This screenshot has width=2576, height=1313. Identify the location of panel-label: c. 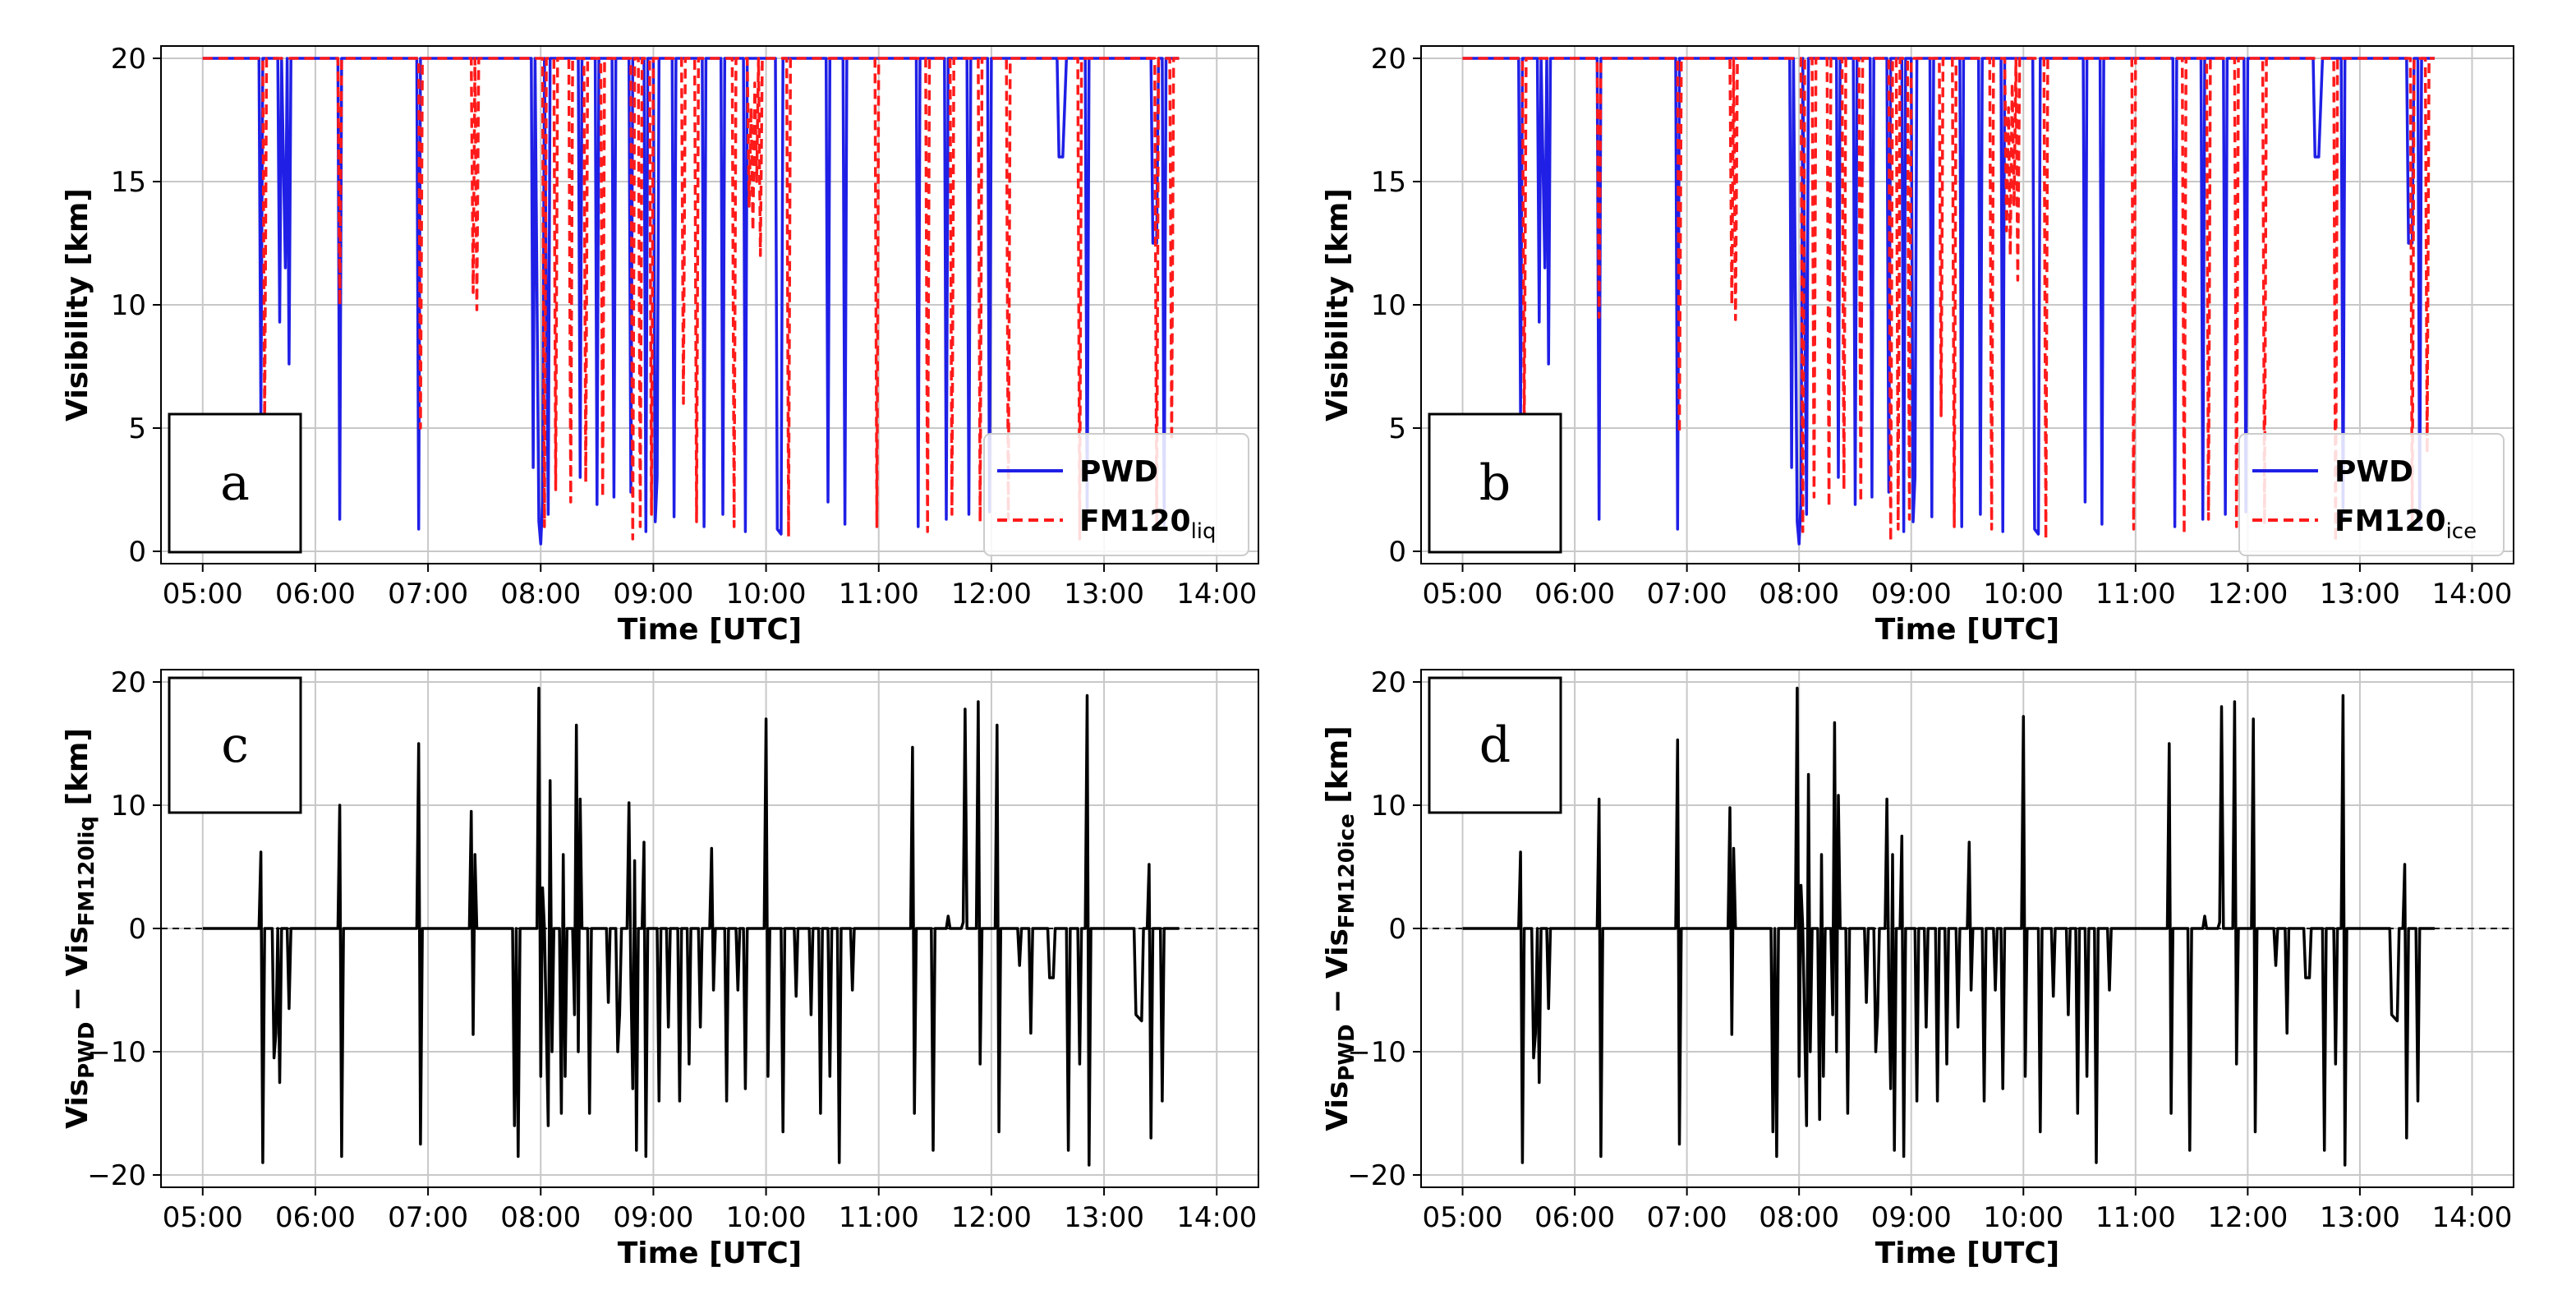
(235, 745).